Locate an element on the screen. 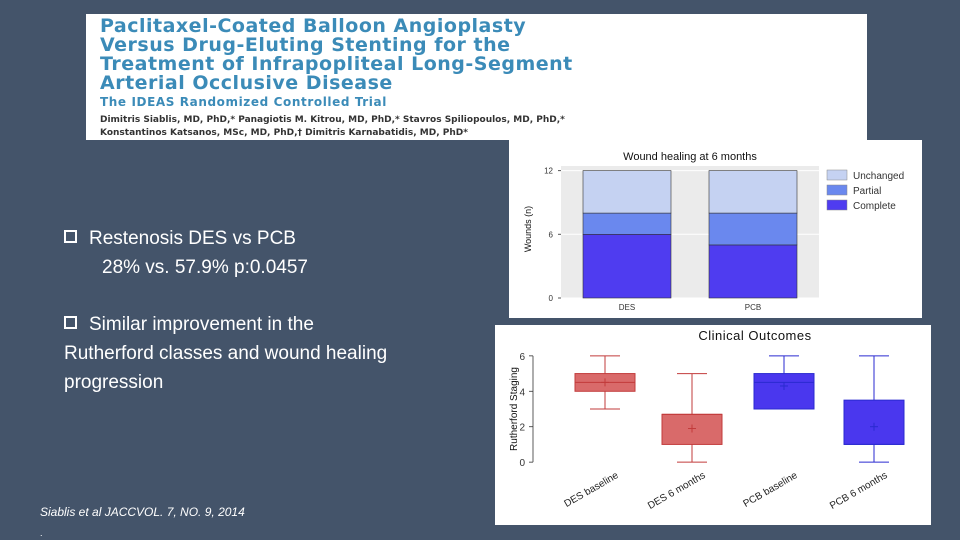 Image resolution: width=960 pixels, height=540 pixels. x-tick-label: DES 6 months is located at coordinates (676, 491).